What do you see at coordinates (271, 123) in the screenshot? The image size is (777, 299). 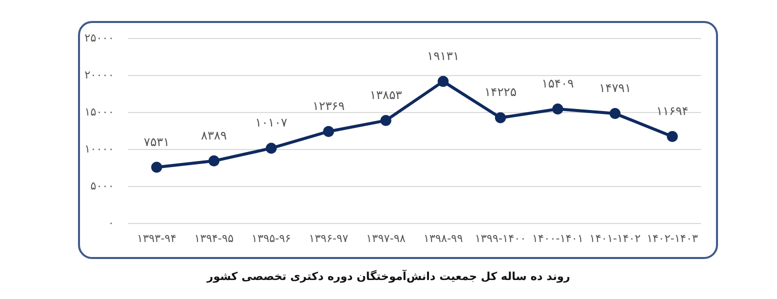 I see `data-label: ۱۰۱۰۷` at bounding box center [271, 123].